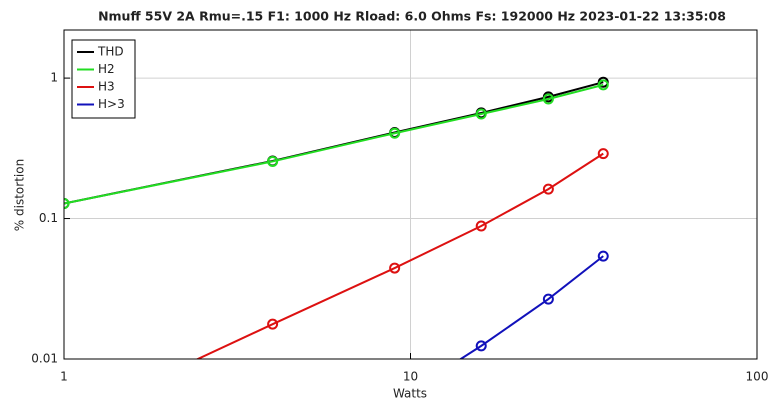 The height and width of the screenshot is (406, 775). Describe the element at coordinates (44, 359) in the screenshot. I see `y-tick-label: 0.01` at that location.